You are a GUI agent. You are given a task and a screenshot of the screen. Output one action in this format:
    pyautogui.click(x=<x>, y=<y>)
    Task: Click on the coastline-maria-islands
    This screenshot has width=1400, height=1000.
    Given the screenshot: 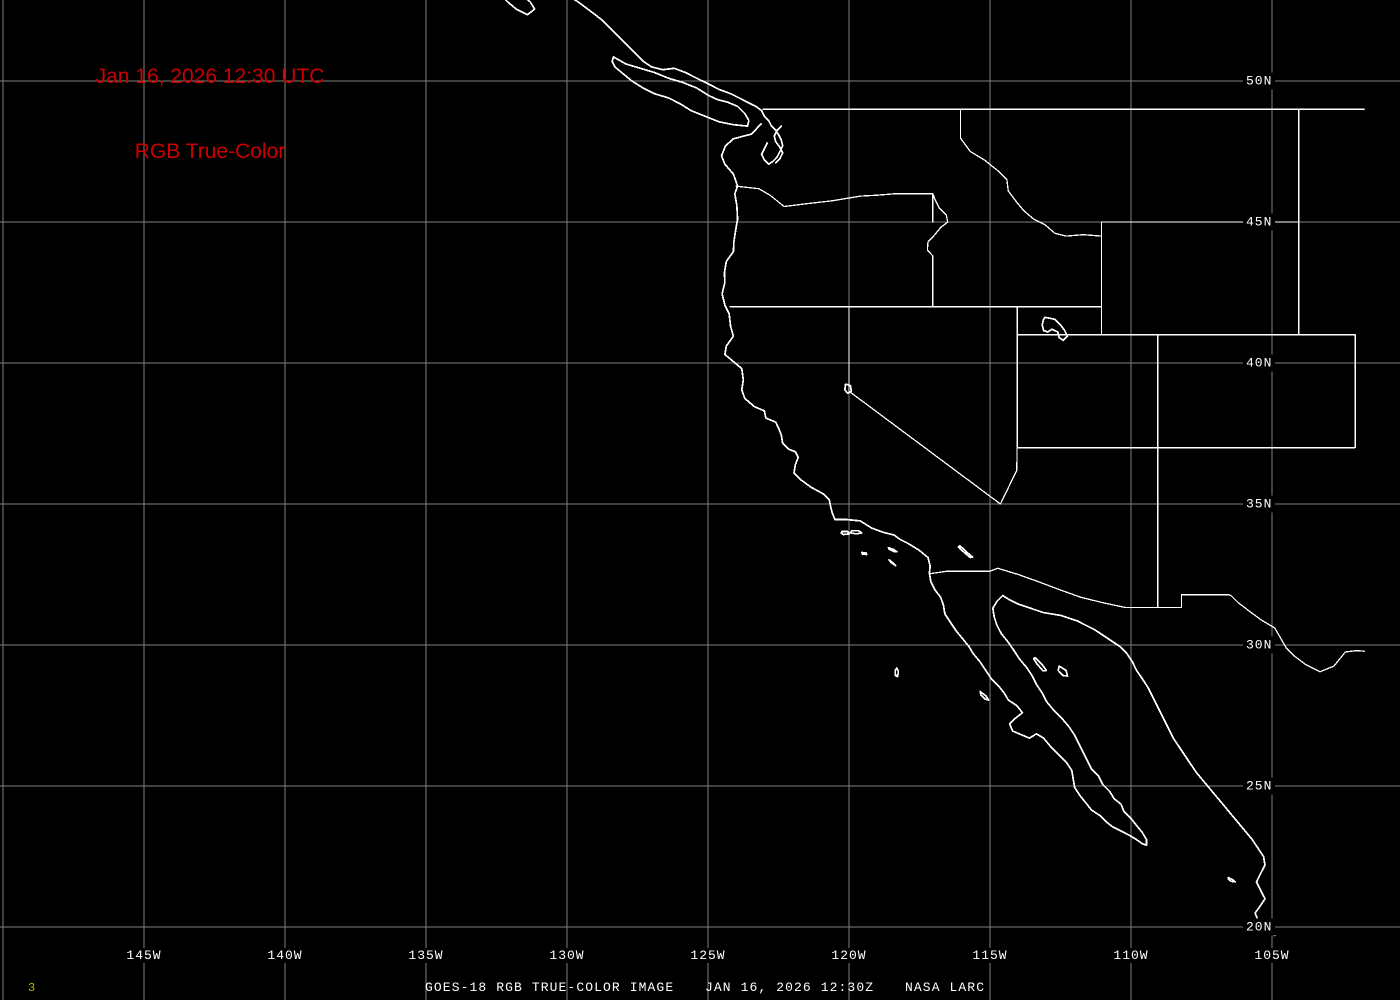 What is the action you would take?
    pyautogui.click(x=1232, y=879)
    